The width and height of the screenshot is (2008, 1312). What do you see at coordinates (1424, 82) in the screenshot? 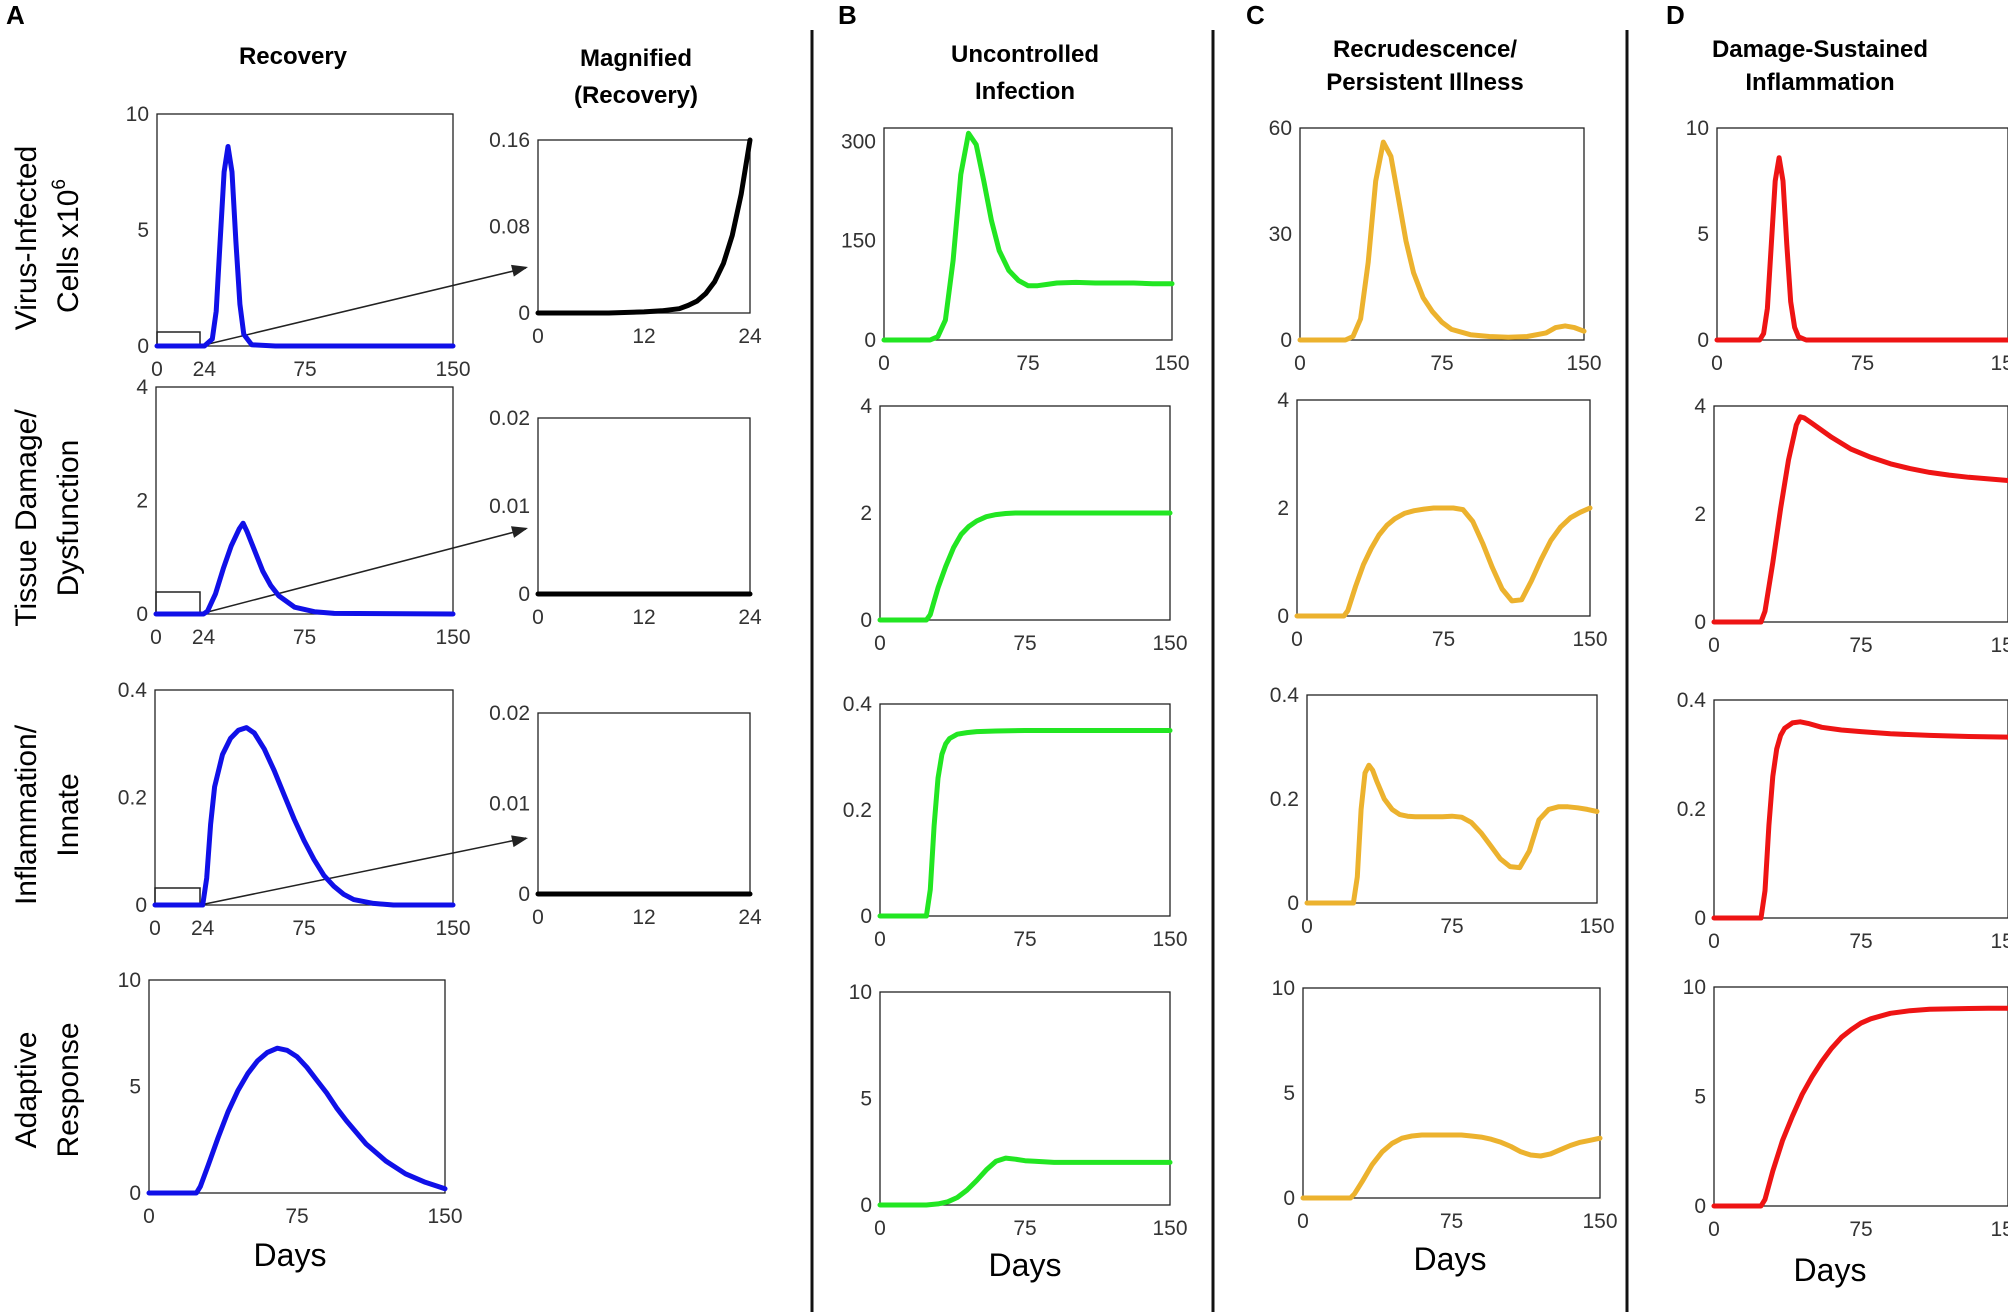
I see `title-recrudescence-line2: Persistent Illness` at bounding box center [1424, 82].